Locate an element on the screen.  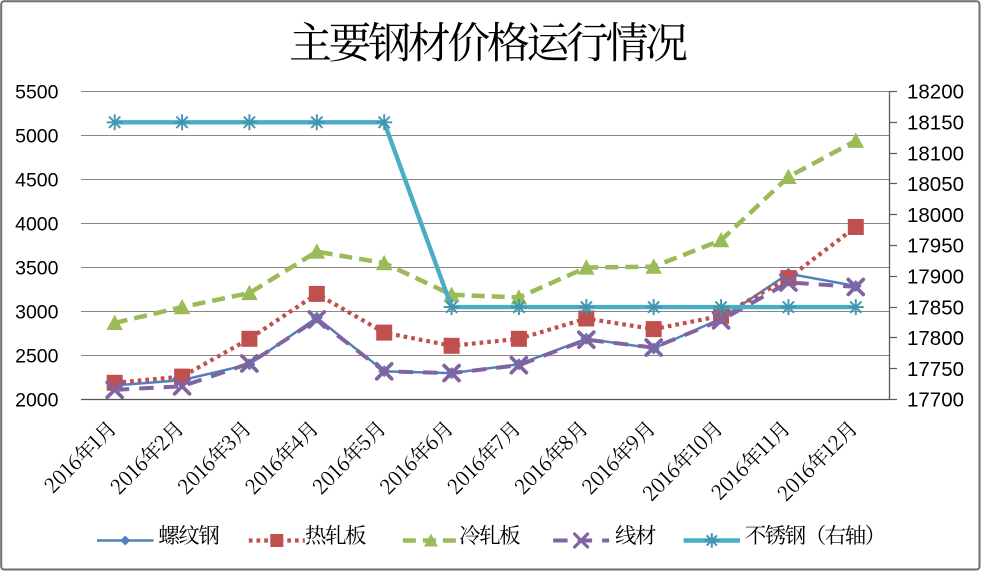
svg-text: 18100 is located at coordinates (935, 153).